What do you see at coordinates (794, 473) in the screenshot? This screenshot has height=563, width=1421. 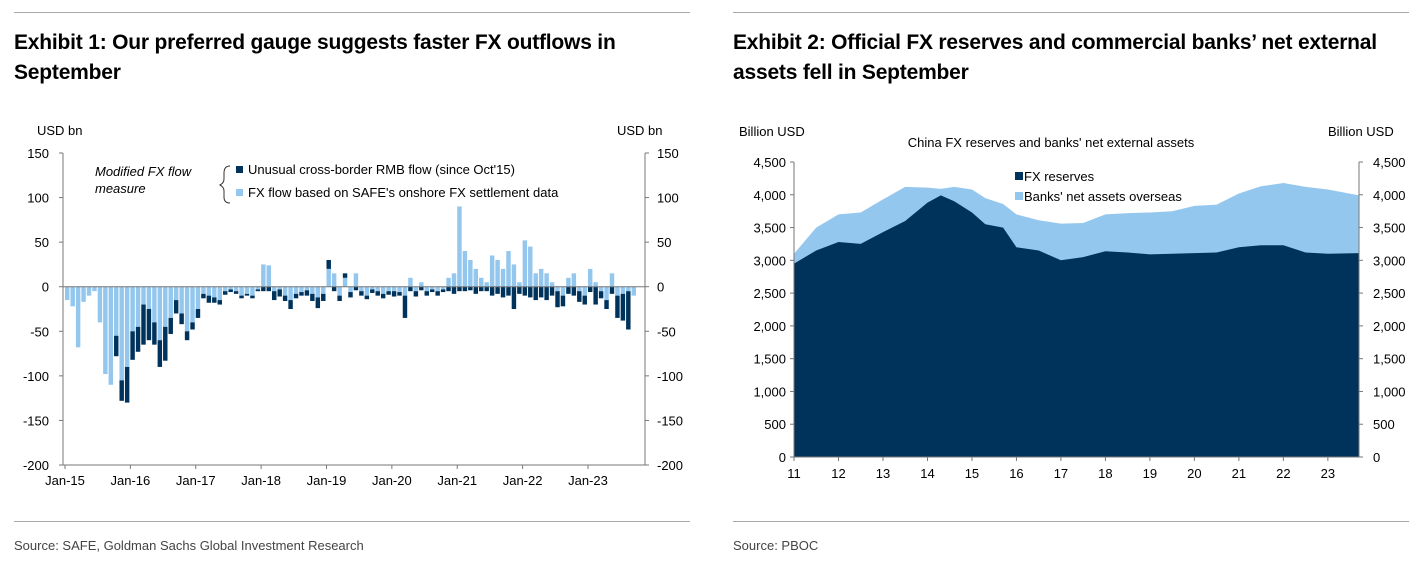 I see `x-tick-label: 11` at bounding box center [794, 473].